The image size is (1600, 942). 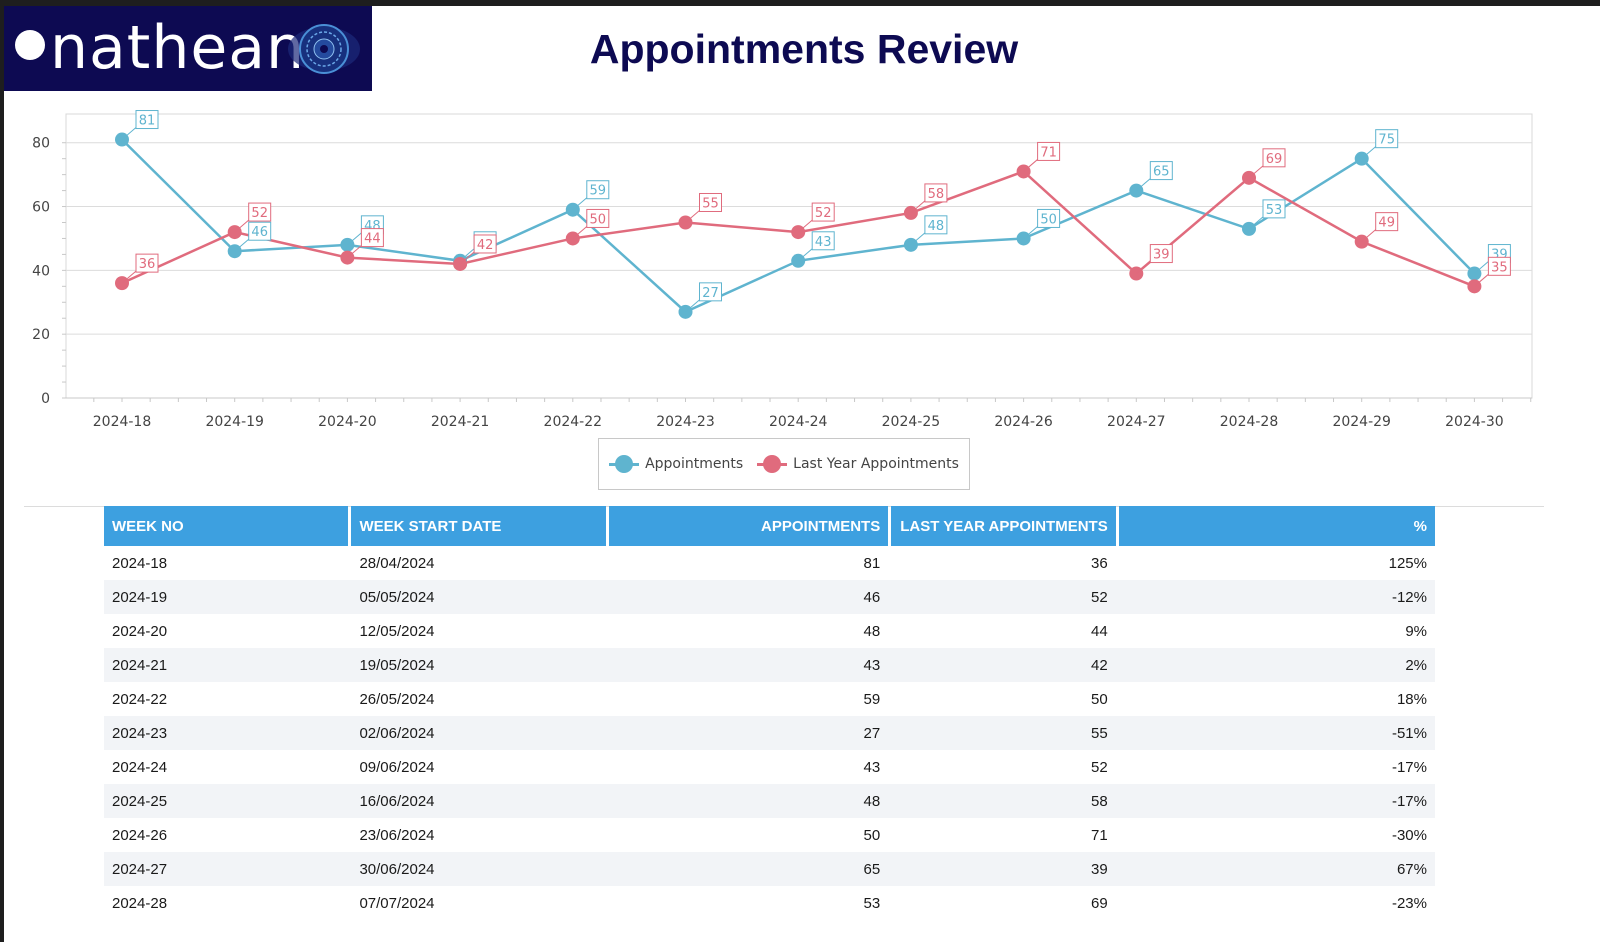 I want to click on cell-percent: -23%, so click(x=1409, y=903).